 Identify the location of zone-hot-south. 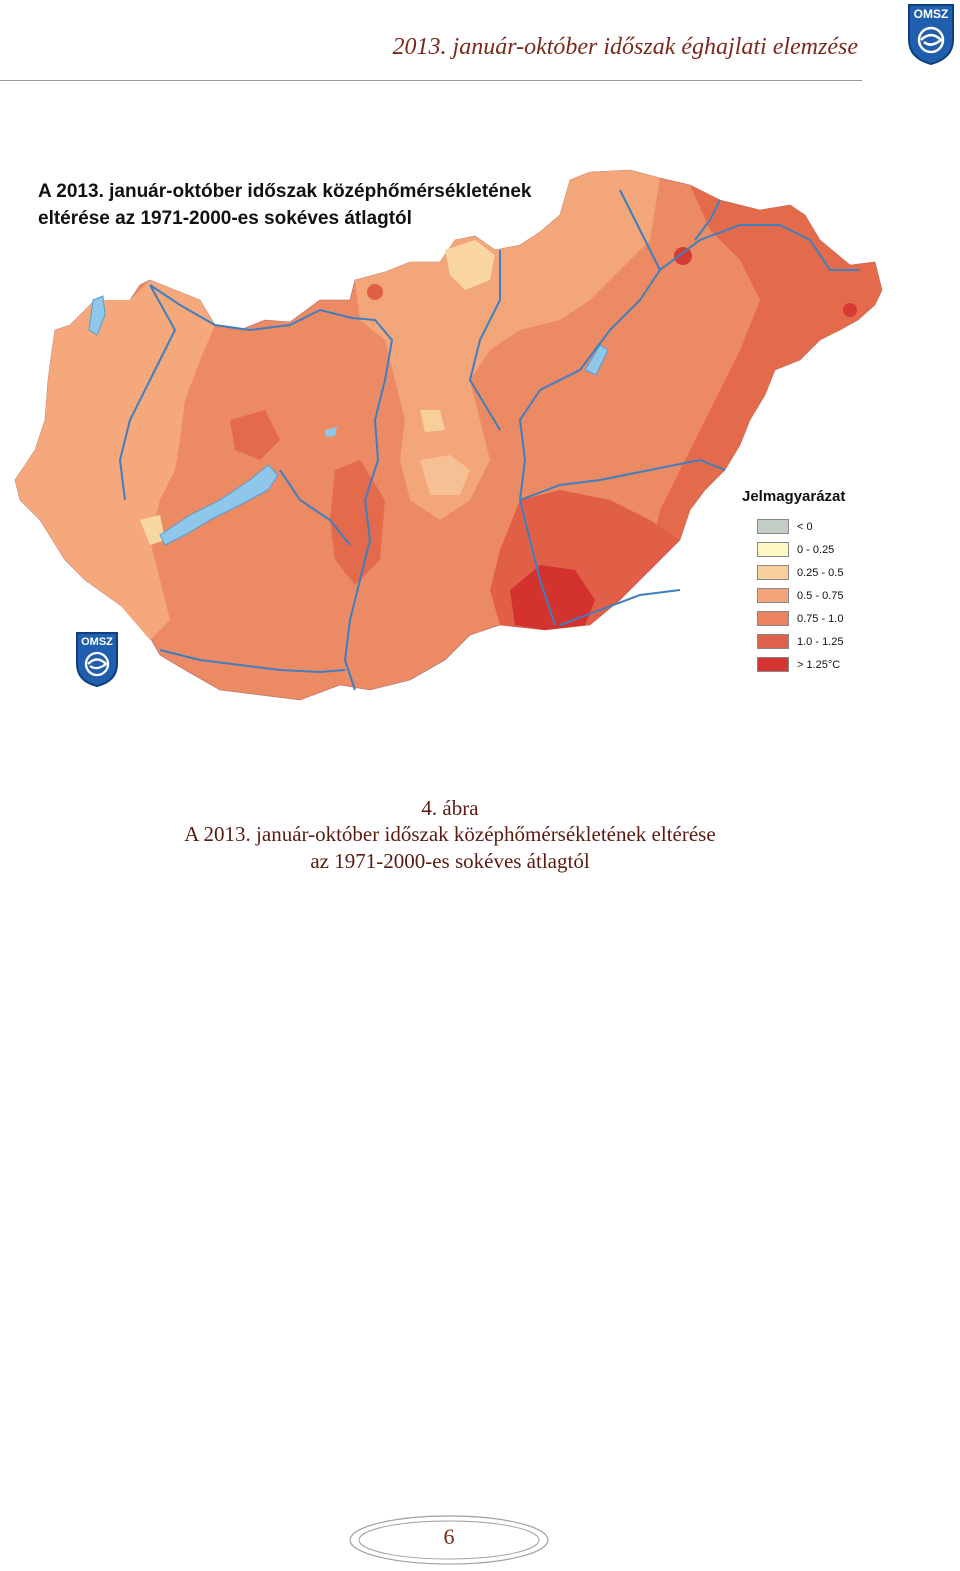
(552, 597).